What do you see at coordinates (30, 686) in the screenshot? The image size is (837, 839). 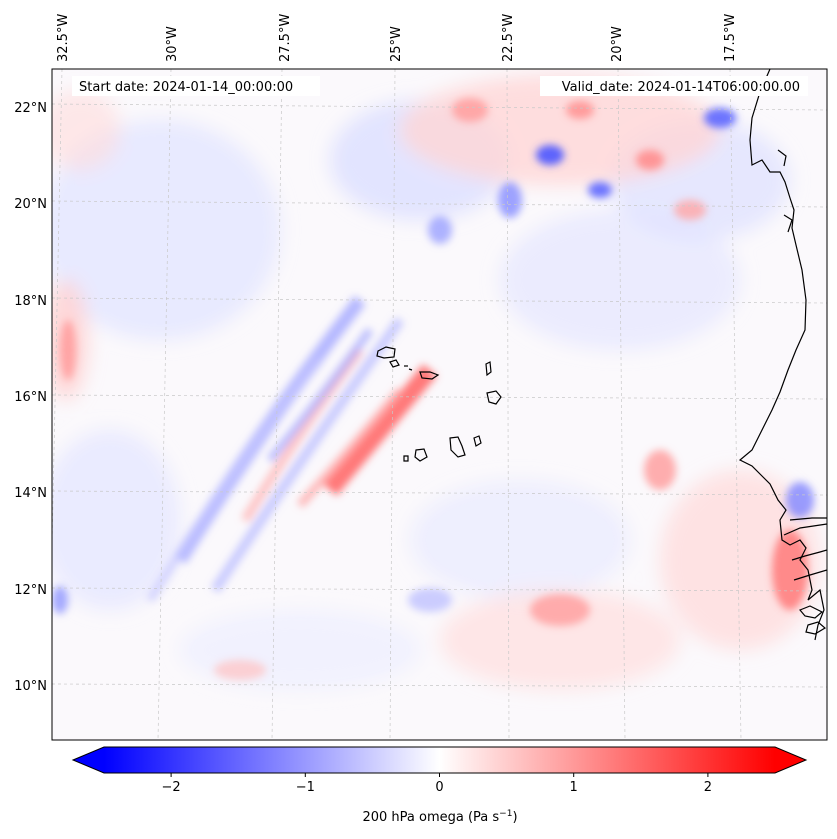 I see `lat-label: 10°N` at bounding box center [30, 686].